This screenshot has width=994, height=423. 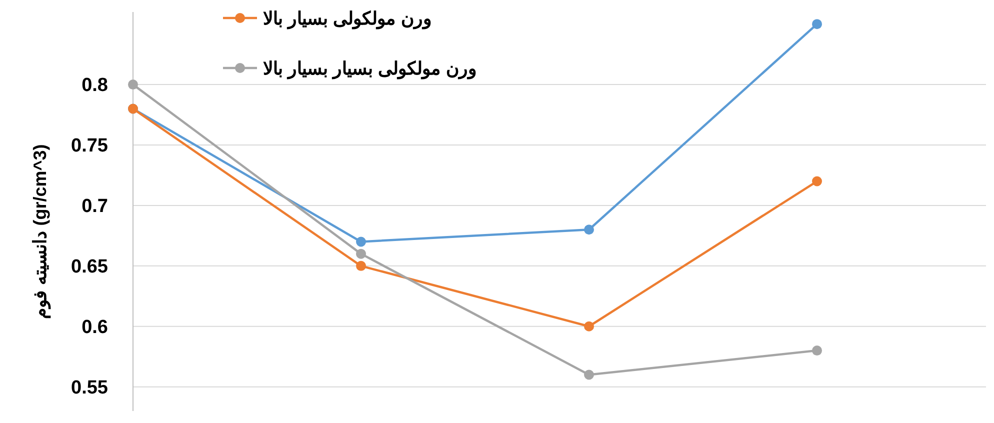 I want to click on y-tick-label: 0.8, so click(x=95, y=85).